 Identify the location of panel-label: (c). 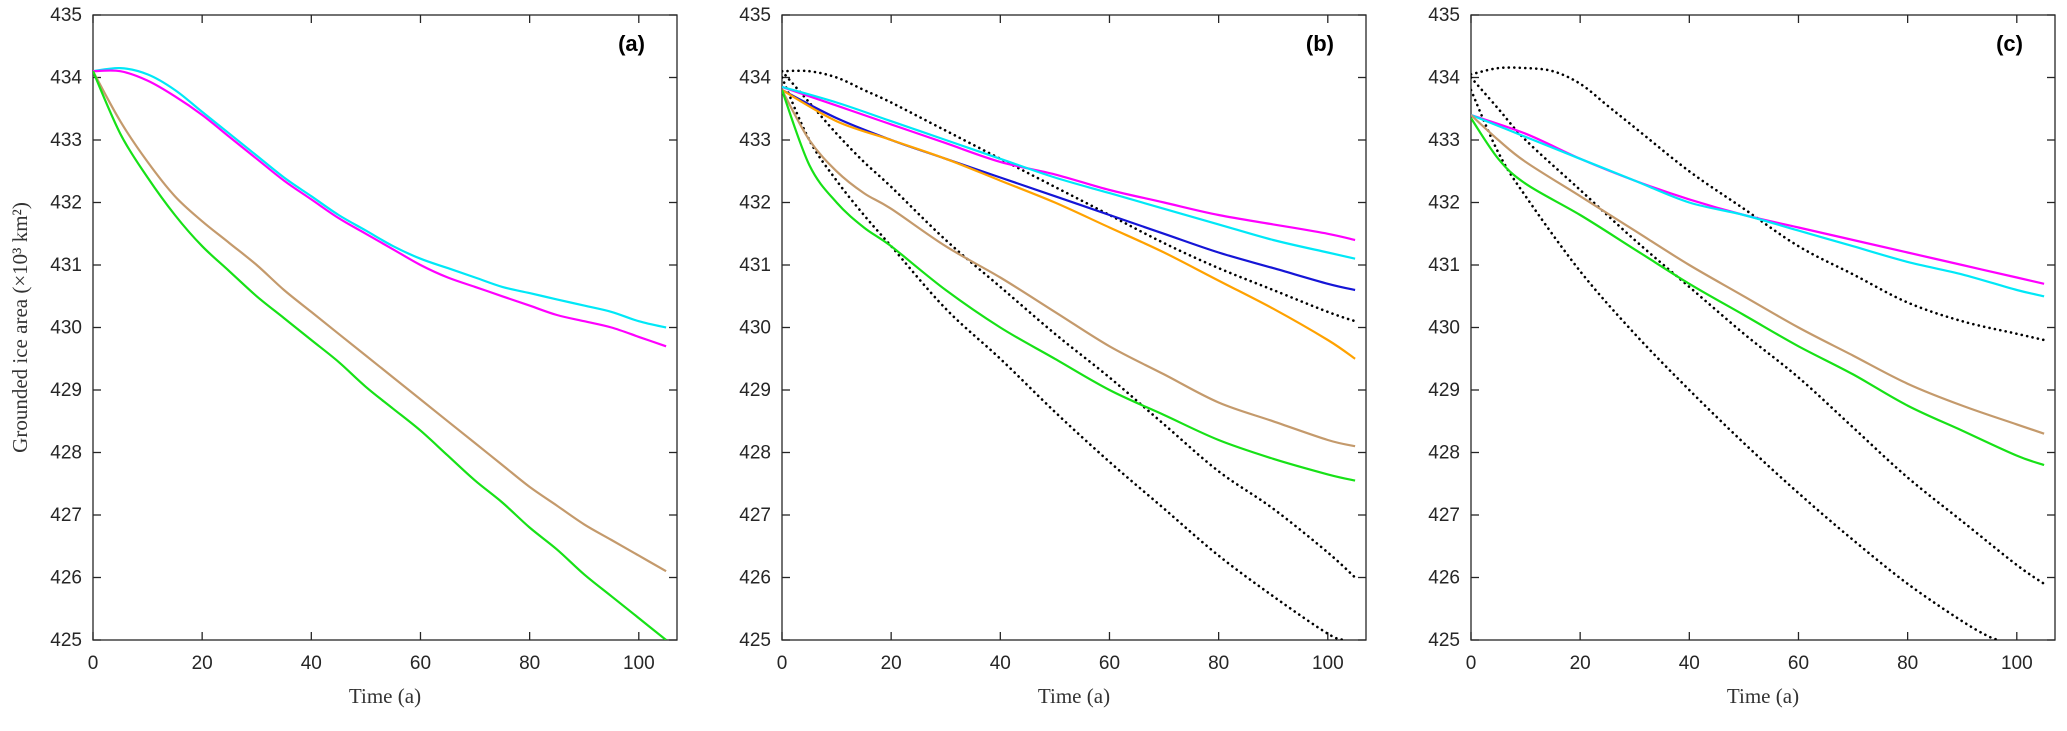
(2009, 43).